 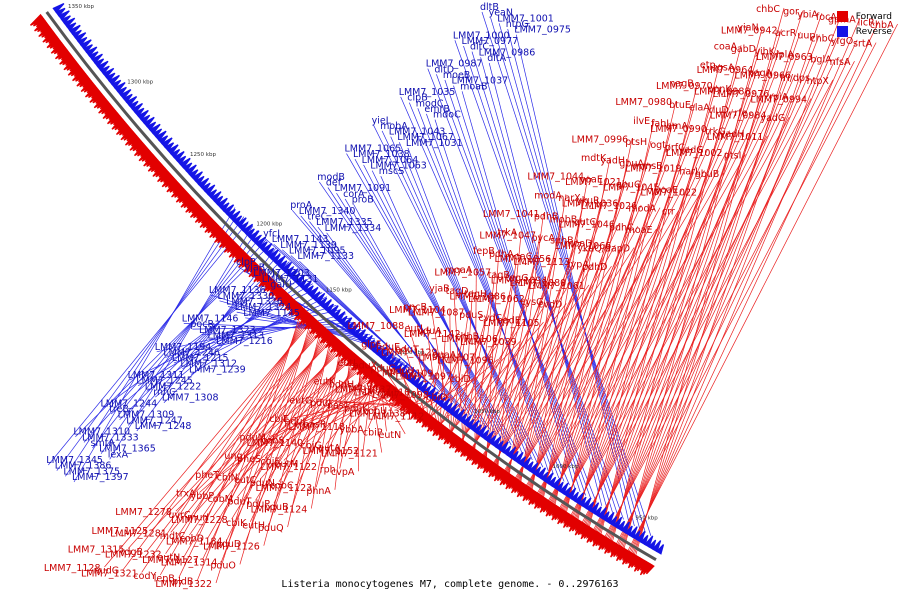 What do you see at coordinates (658, 145) in the screenshot?
I see `forward-gene-label: ogt` at bounding box center [658, 145].